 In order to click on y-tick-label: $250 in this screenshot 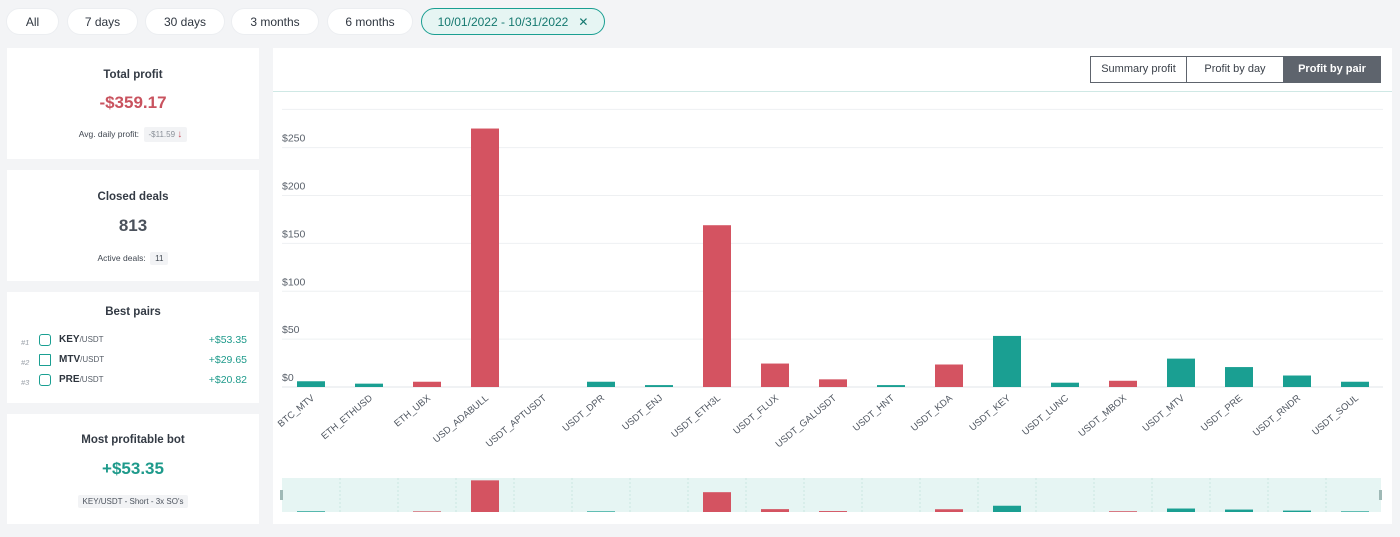, I will do `click(294, 139)`.